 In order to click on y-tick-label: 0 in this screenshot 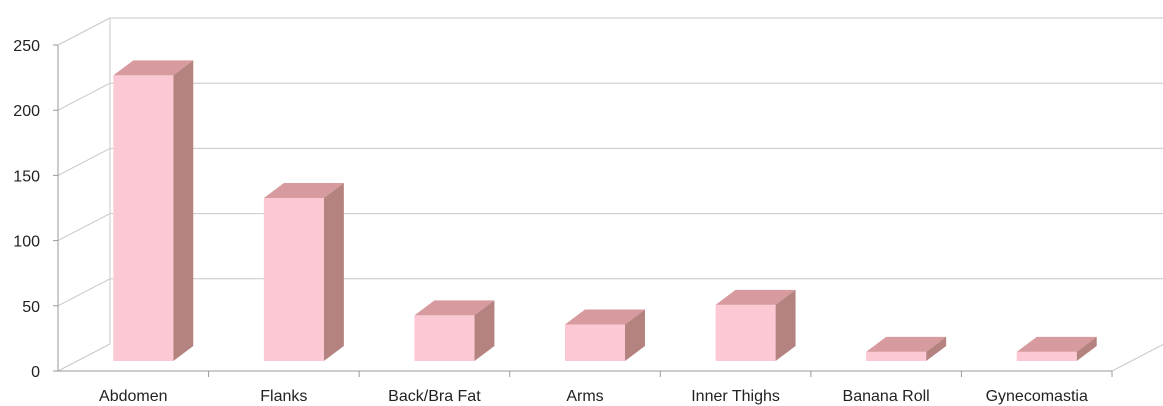, I will do `click(35, 372)`.